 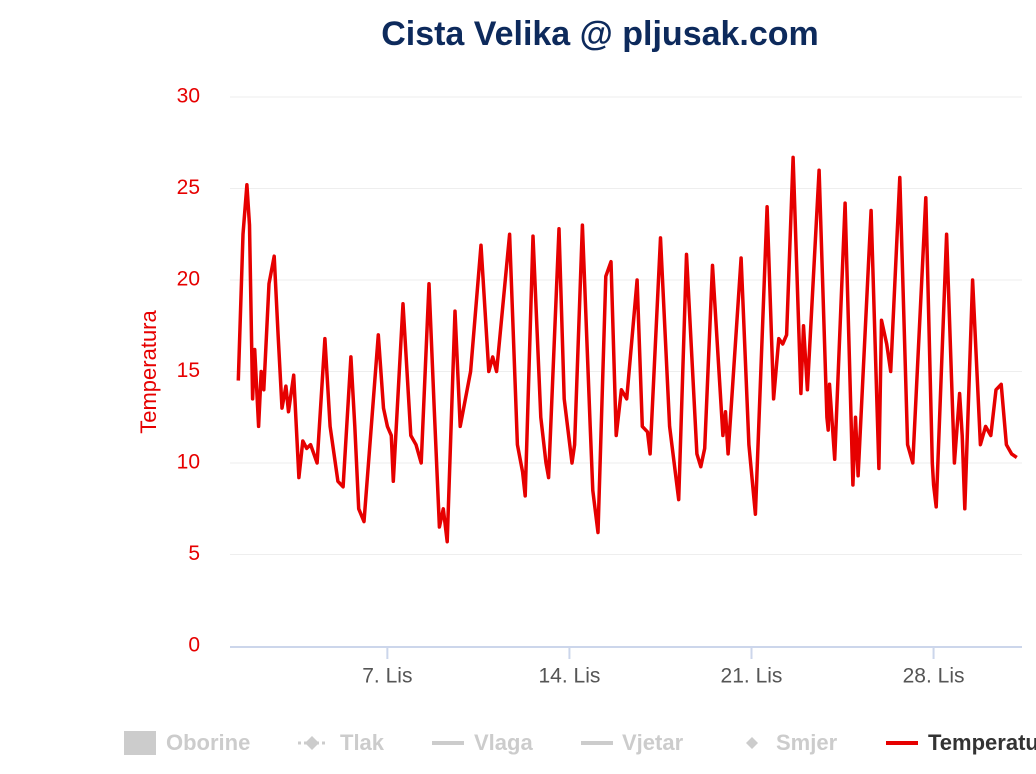 I want to click on legend-label: Tlak, so click(x=362, y=742).